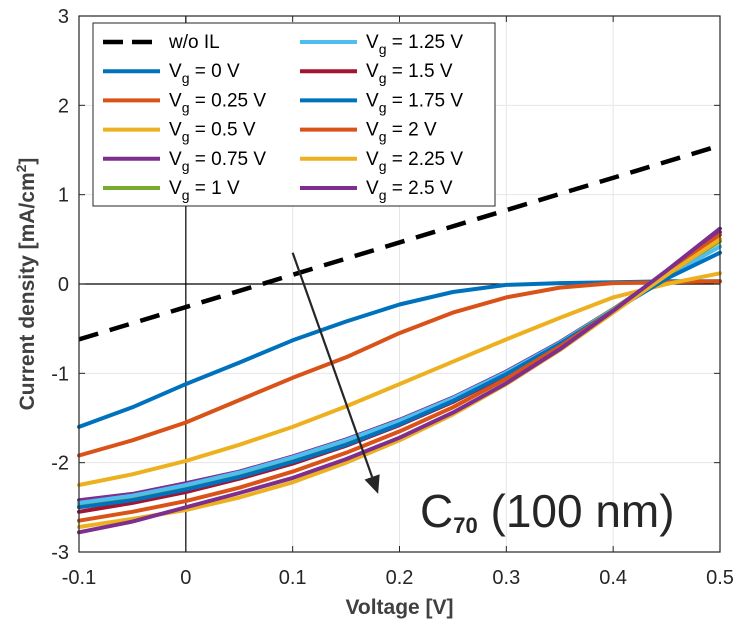 Image resolution: width=748 pixels, height=623 pixels. Describe the element at coordinates (222, 130) in the screenshot. I see `legend-label-rest-3: = 0.5 V` at that location.